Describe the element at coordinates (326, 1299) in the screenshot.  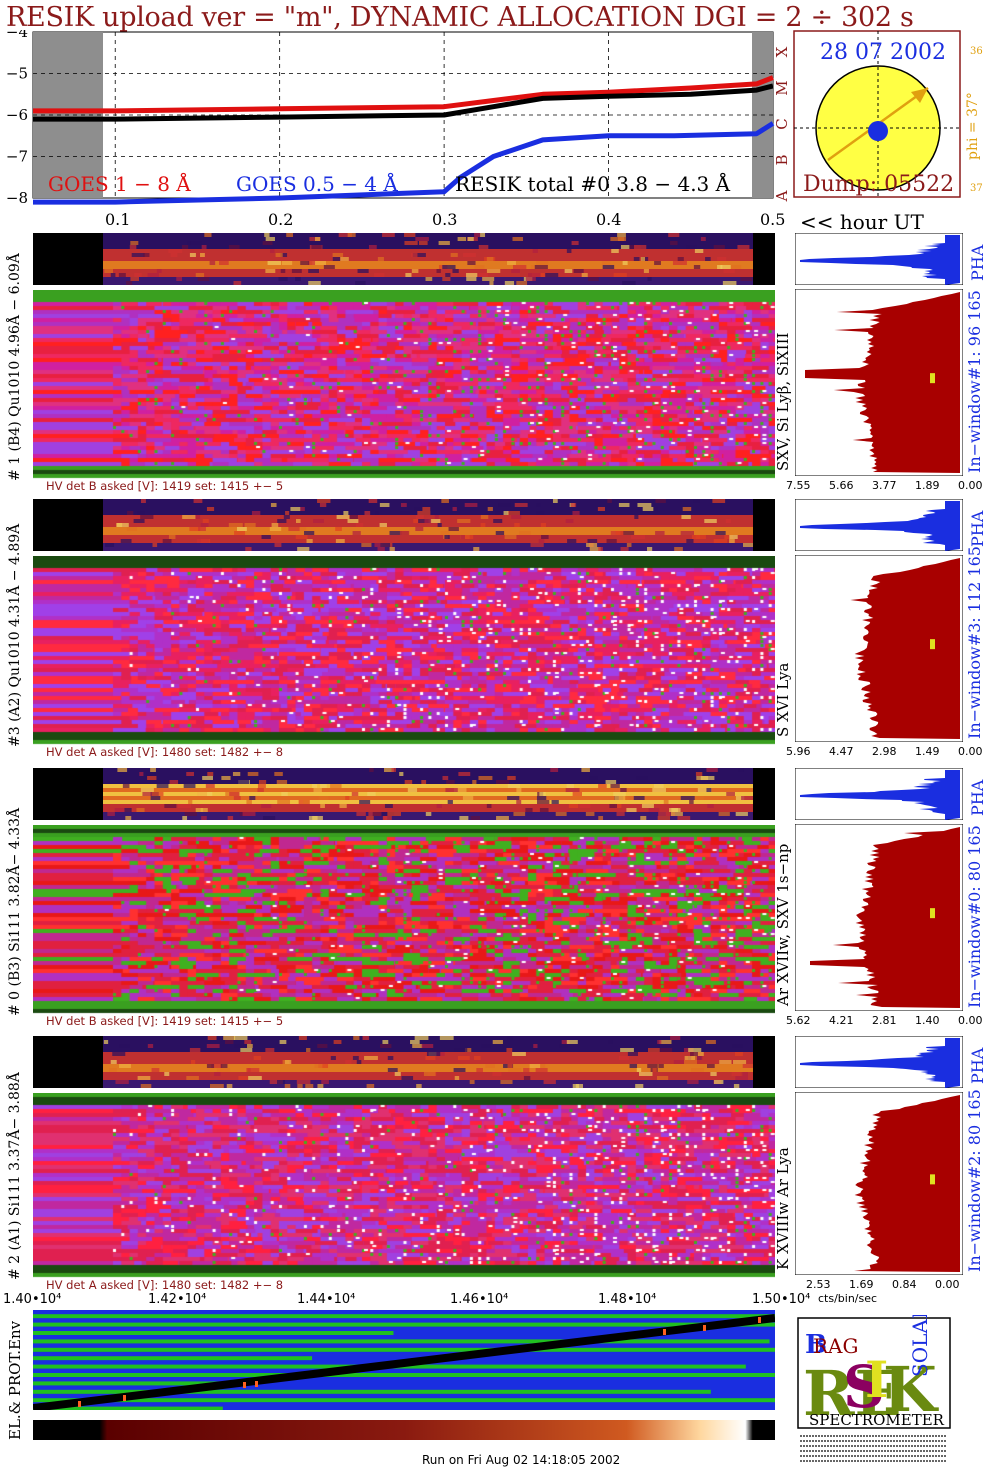
I see `env-tick-label: 1.44•10⁴` at that location.